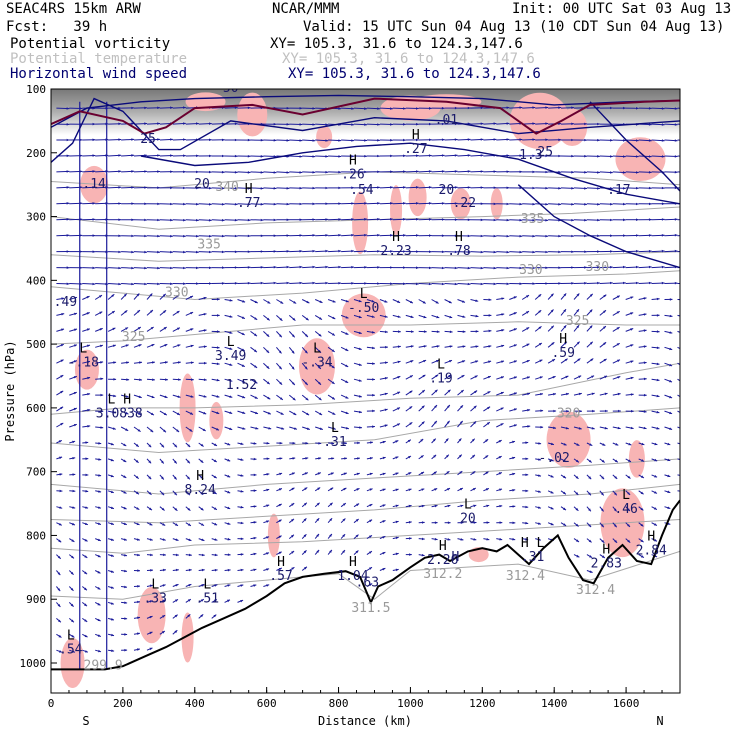  Describe the element at coordinates (365, 285) in the screenshot. I see `isentrope-line` at that location.